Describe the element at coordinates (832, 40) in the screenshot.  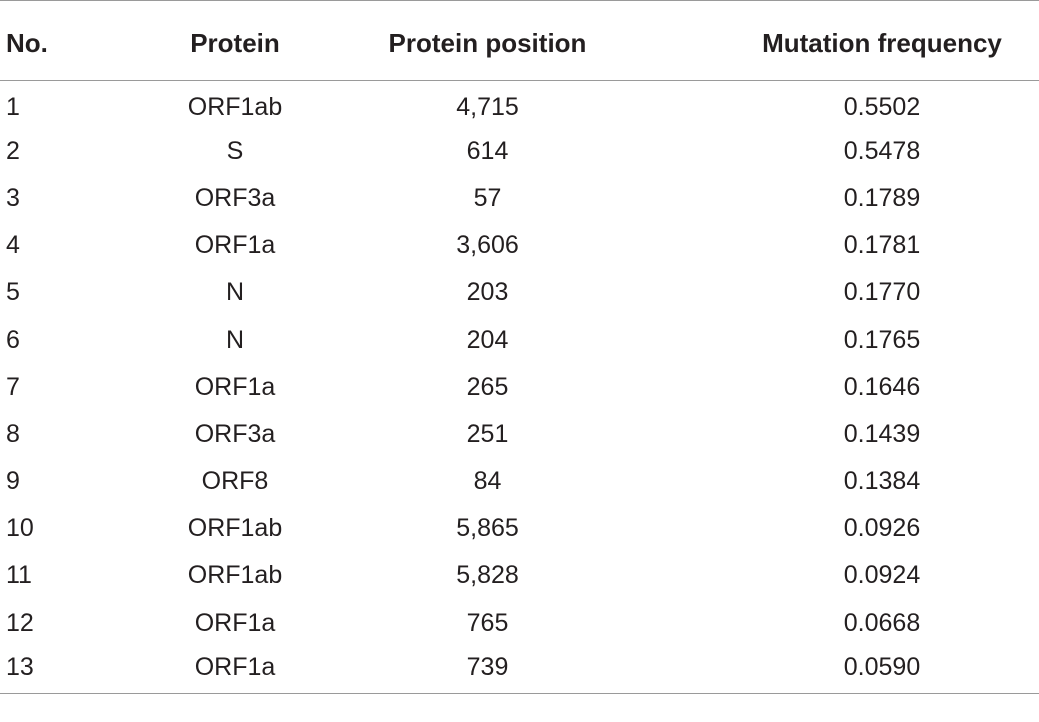
I see `header-mutation-frequency: Mutation frequency` at that location.